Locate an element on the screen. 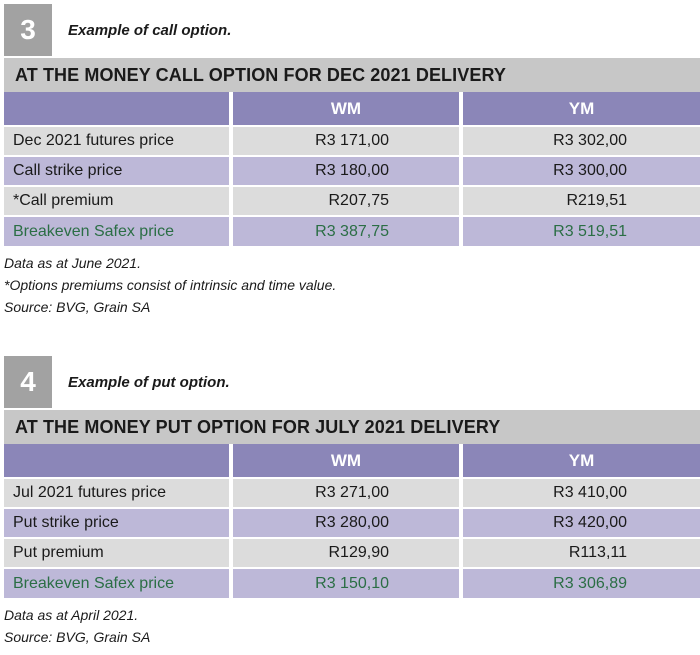 The width and height of the screenshot is (700, 655). row-label: Dec 2021 futures price is located at coordinates (117, 140).